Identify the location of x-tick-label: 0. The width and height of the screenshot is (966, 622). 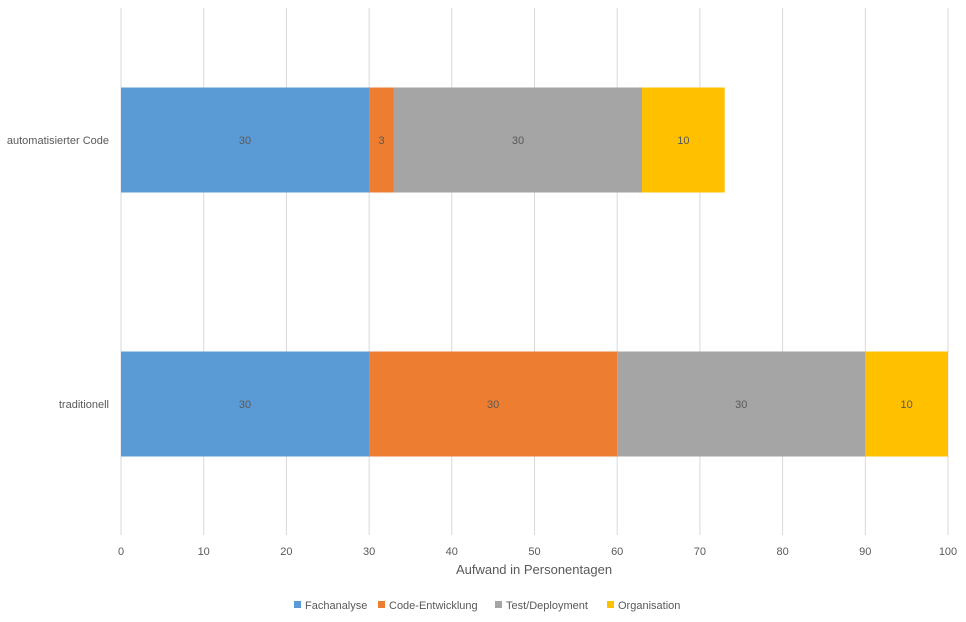
(121, 552).